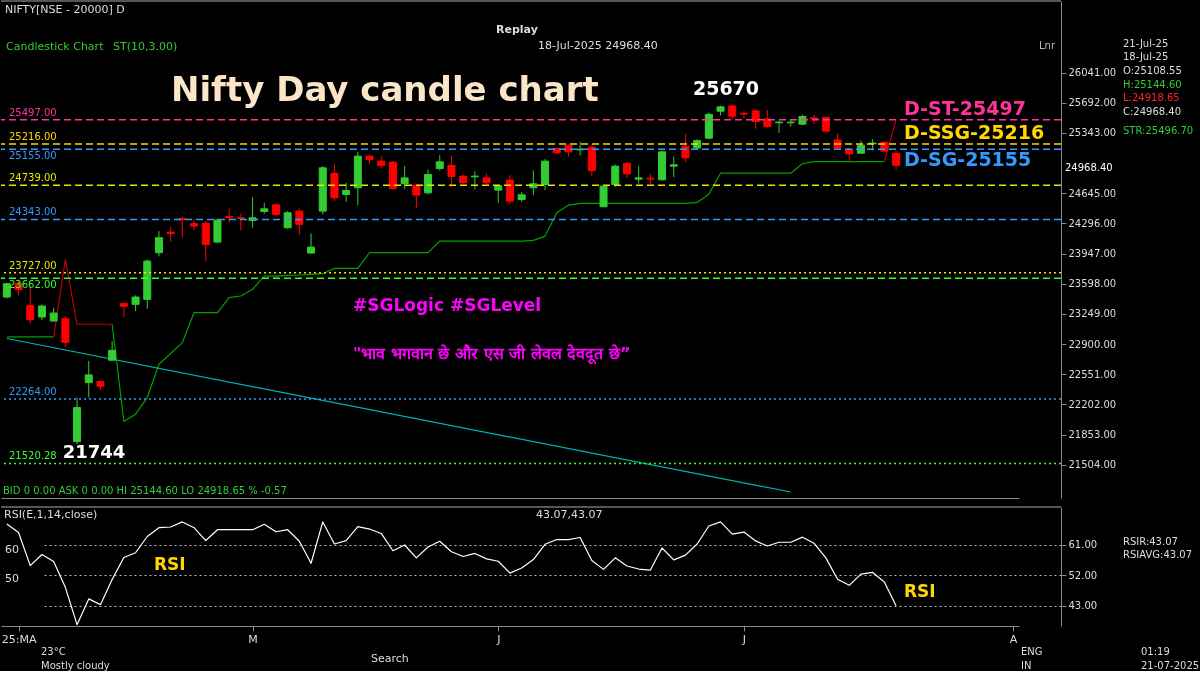 The height and width of the screenshot is (675, 1200). Describe the element at coordinates (1150, 541) in the screenshot. I see `text: RSIR:43.07` at that location.